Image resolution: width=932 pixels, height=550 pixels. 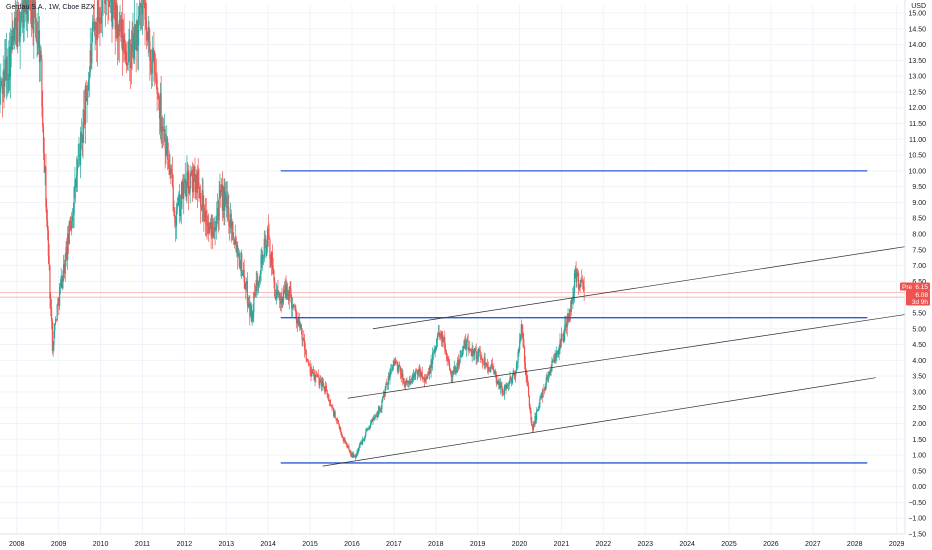 What do you see at coordinates (919, 313) in the screenshot?
I see `y-tick-label: 5.50` at bounding box center [919, 313].